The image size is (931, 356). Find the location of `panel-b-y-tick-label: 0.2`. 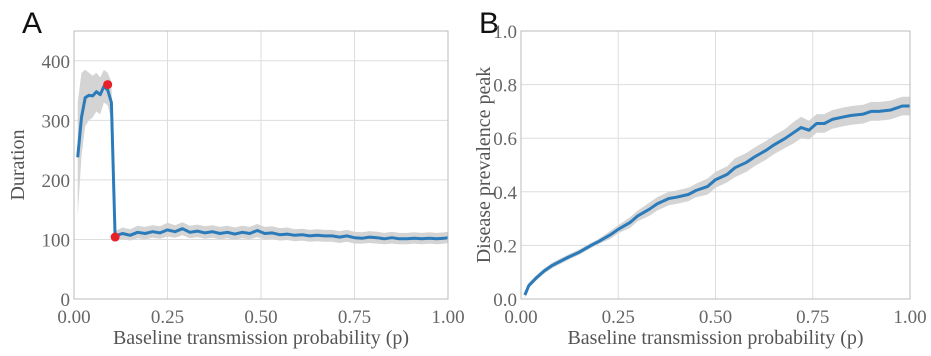

panel-b-y-tick-label: 0.2 is located at coordinates (505, 246).